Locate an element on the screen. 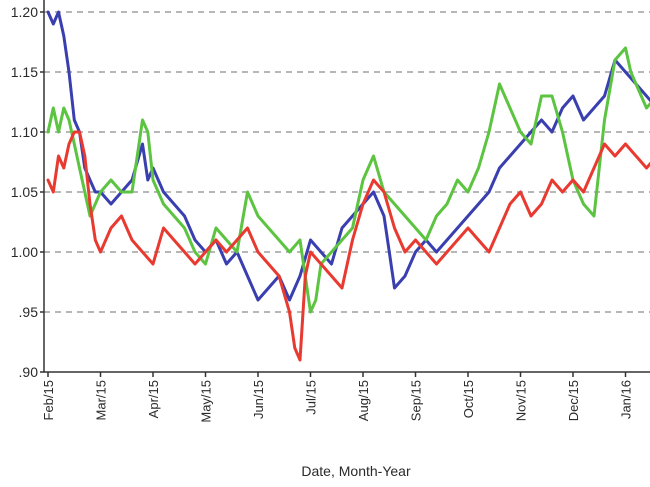 The image size is (650, 487). x-axis-title: Date, Month-Year is located at coordinates (356, 471).